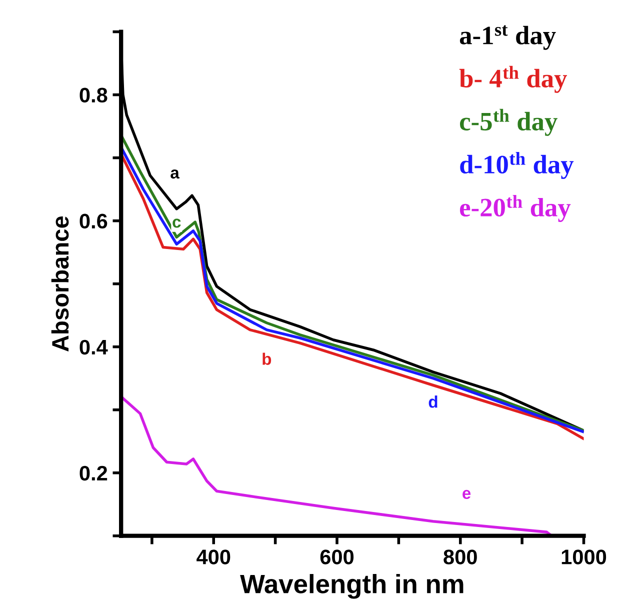 Image resolution: width=621 pixels, height=611 pixels. Describe the element at coordinates (460, 557) in the screenshot. I see `x-tick-label: 800` at that location.